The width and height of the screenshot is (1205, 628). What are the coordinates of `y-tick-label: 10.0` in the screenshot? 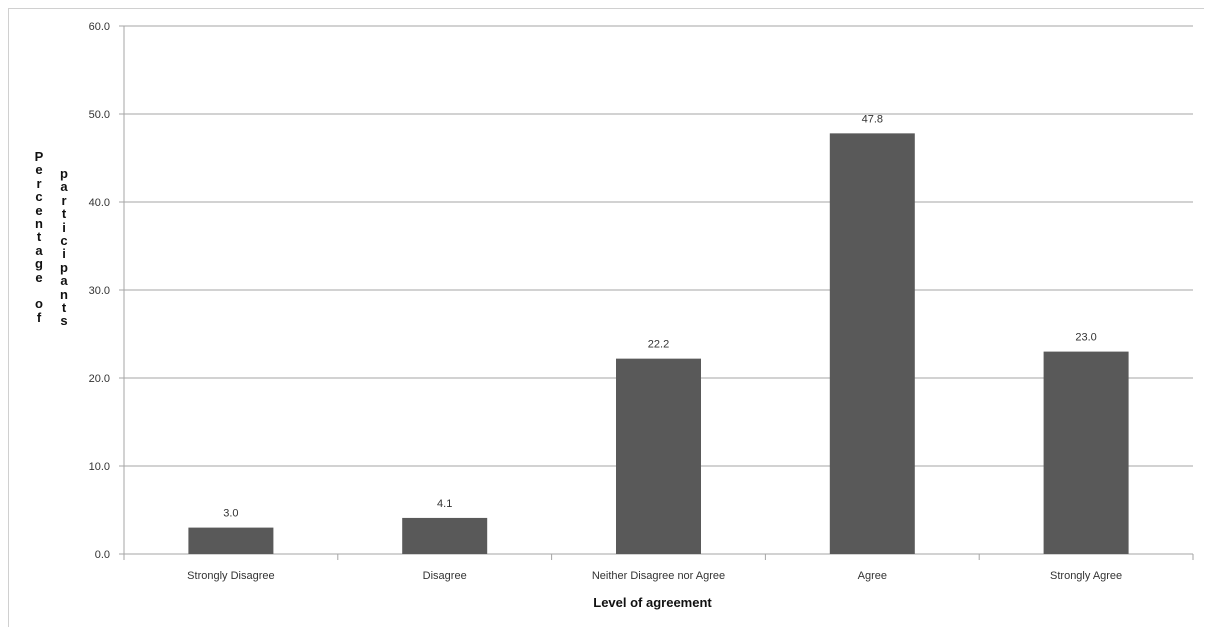 It's located at (99, 467).